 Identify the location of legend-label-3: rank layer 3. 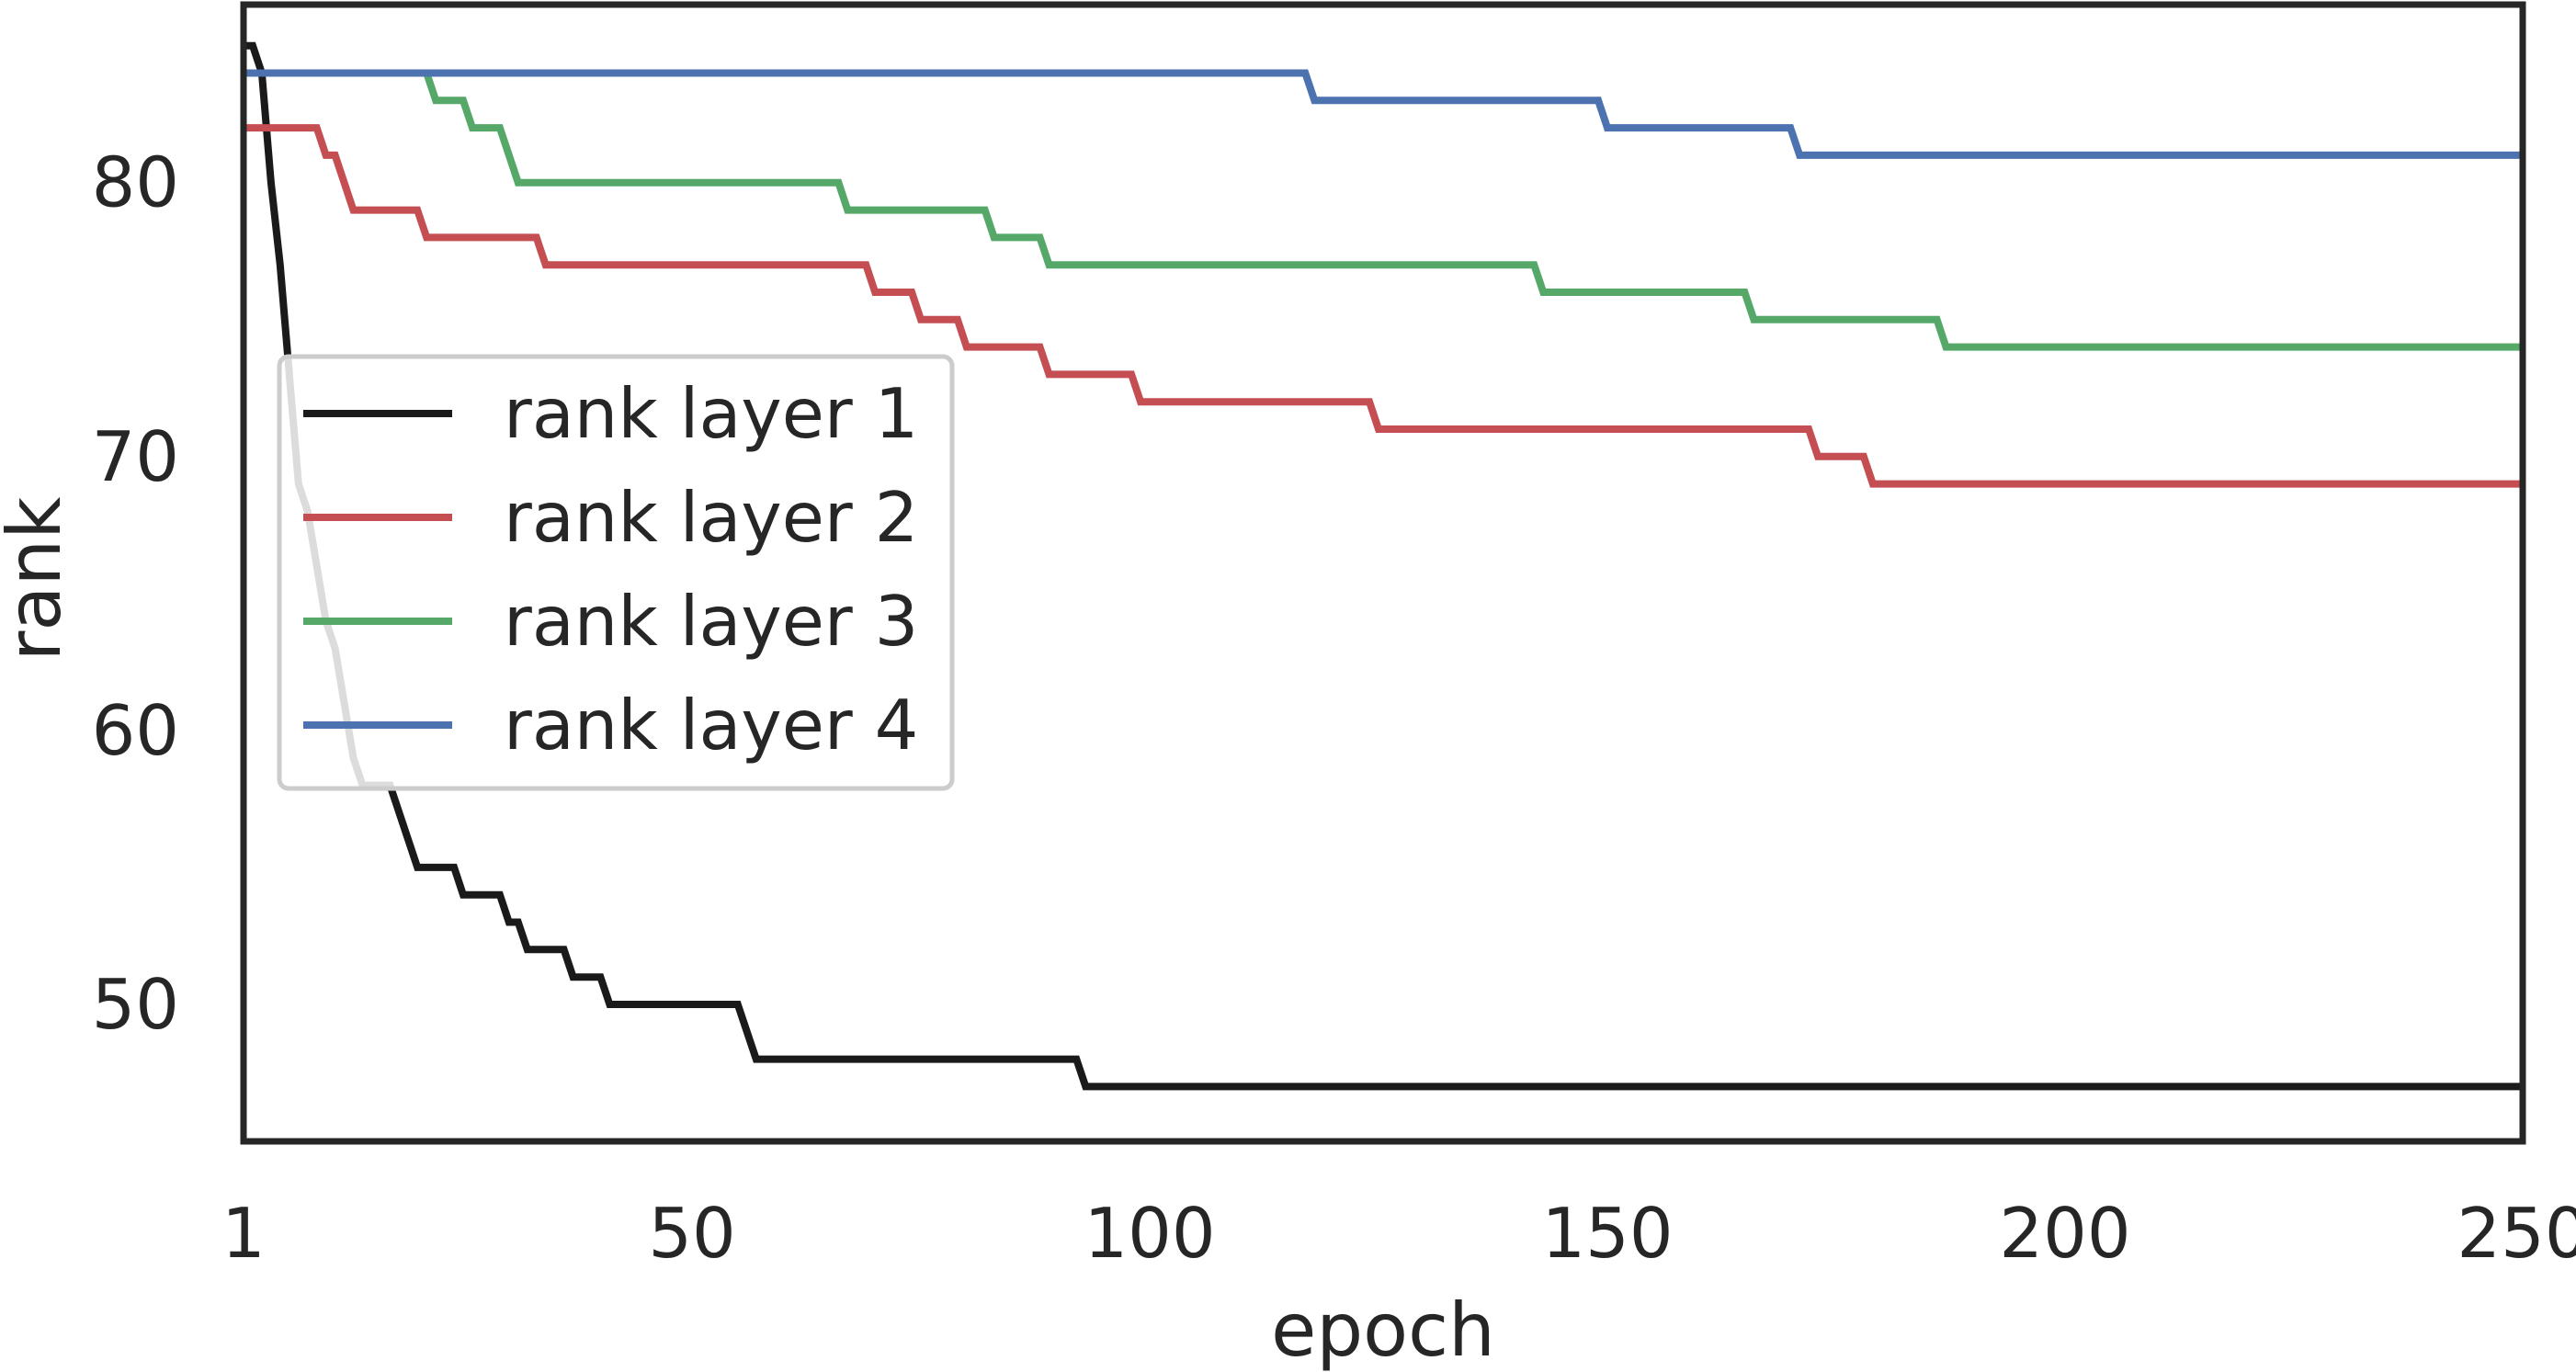
(711, 621).